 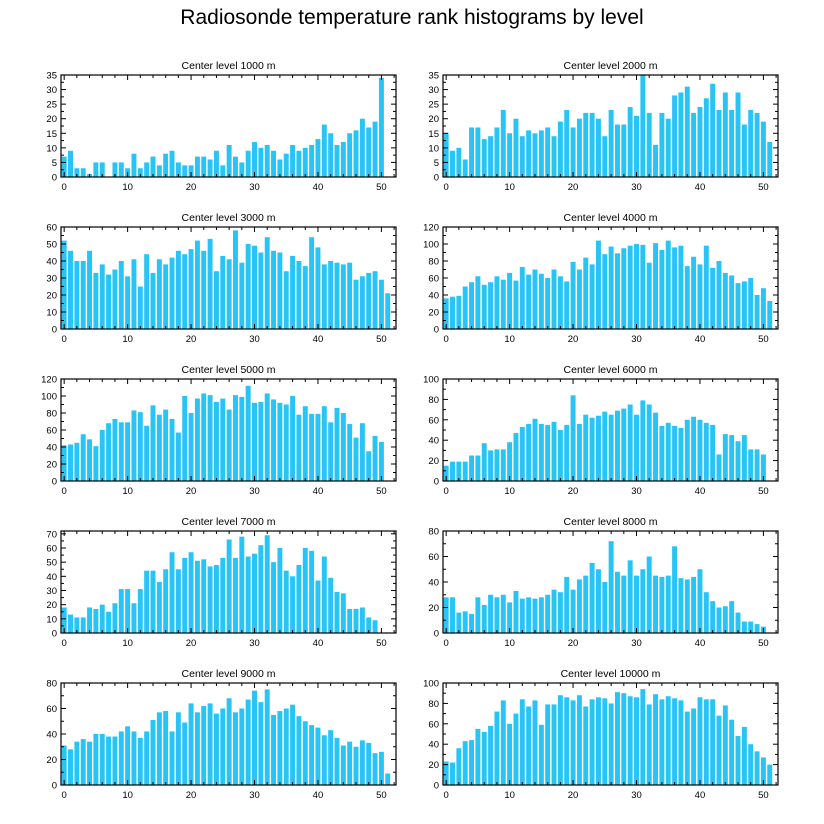 I want to click on x-tick-label: 40, so click(x=318, y=491).